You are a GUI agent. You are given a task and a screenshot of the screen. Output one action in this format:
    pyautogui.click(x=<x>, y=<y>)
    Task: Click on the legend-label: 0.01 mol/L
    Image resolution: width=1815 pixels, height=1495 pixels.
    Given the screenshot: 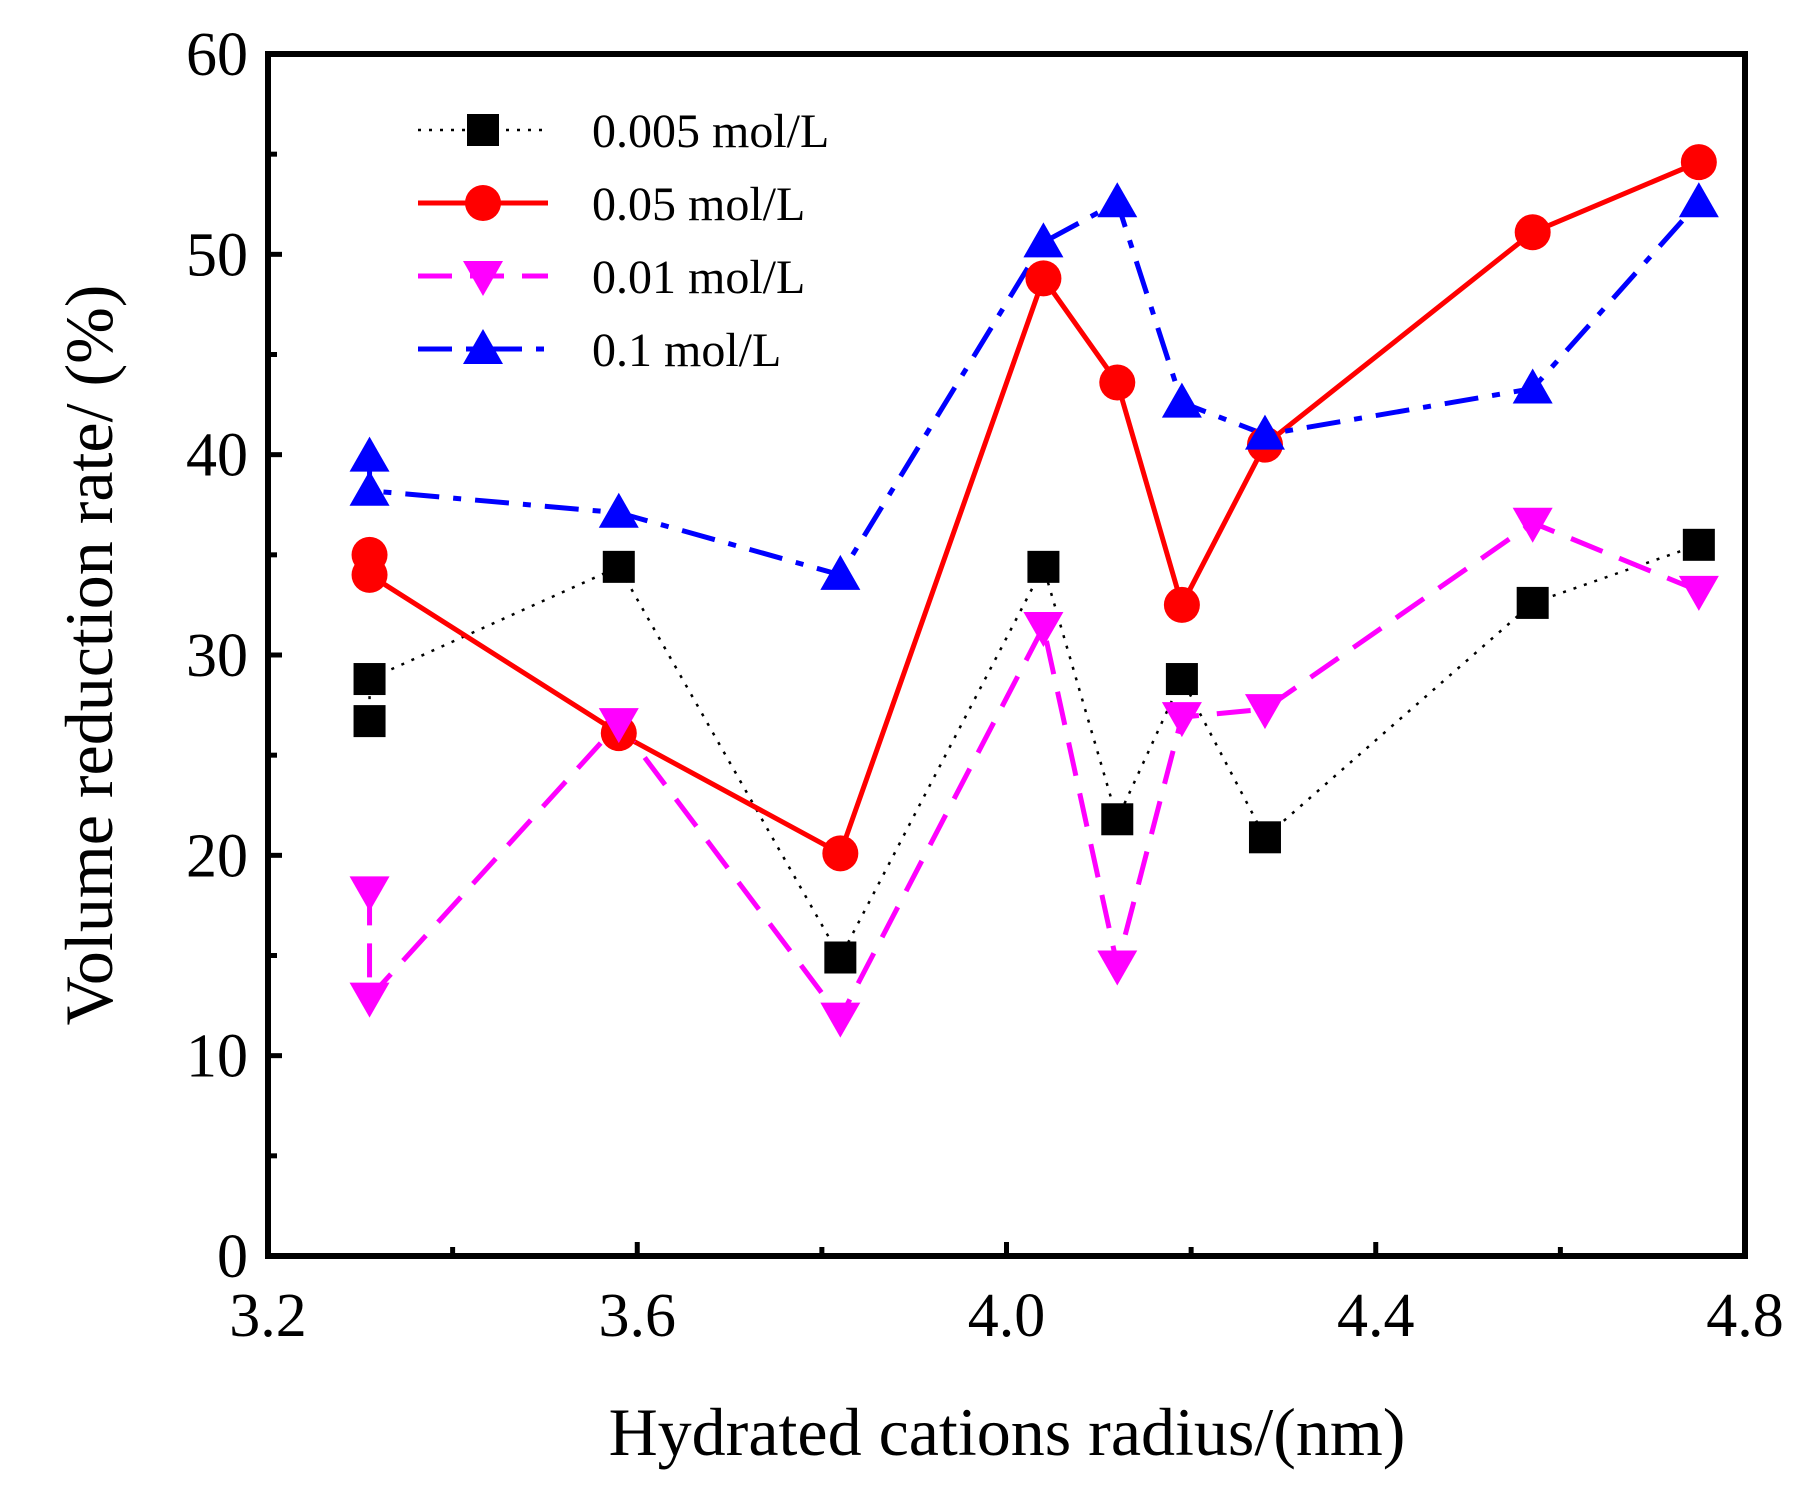 What is the action you would take?
    pyautogui.click(x=698, y=277)
    